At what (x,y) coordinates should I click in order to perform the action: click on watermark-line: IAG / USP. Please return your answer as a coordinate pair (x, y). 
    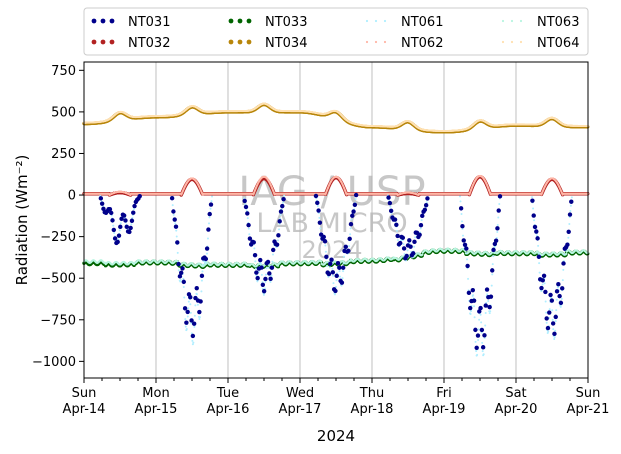
    Looking at the image, I should click on (331, 192).